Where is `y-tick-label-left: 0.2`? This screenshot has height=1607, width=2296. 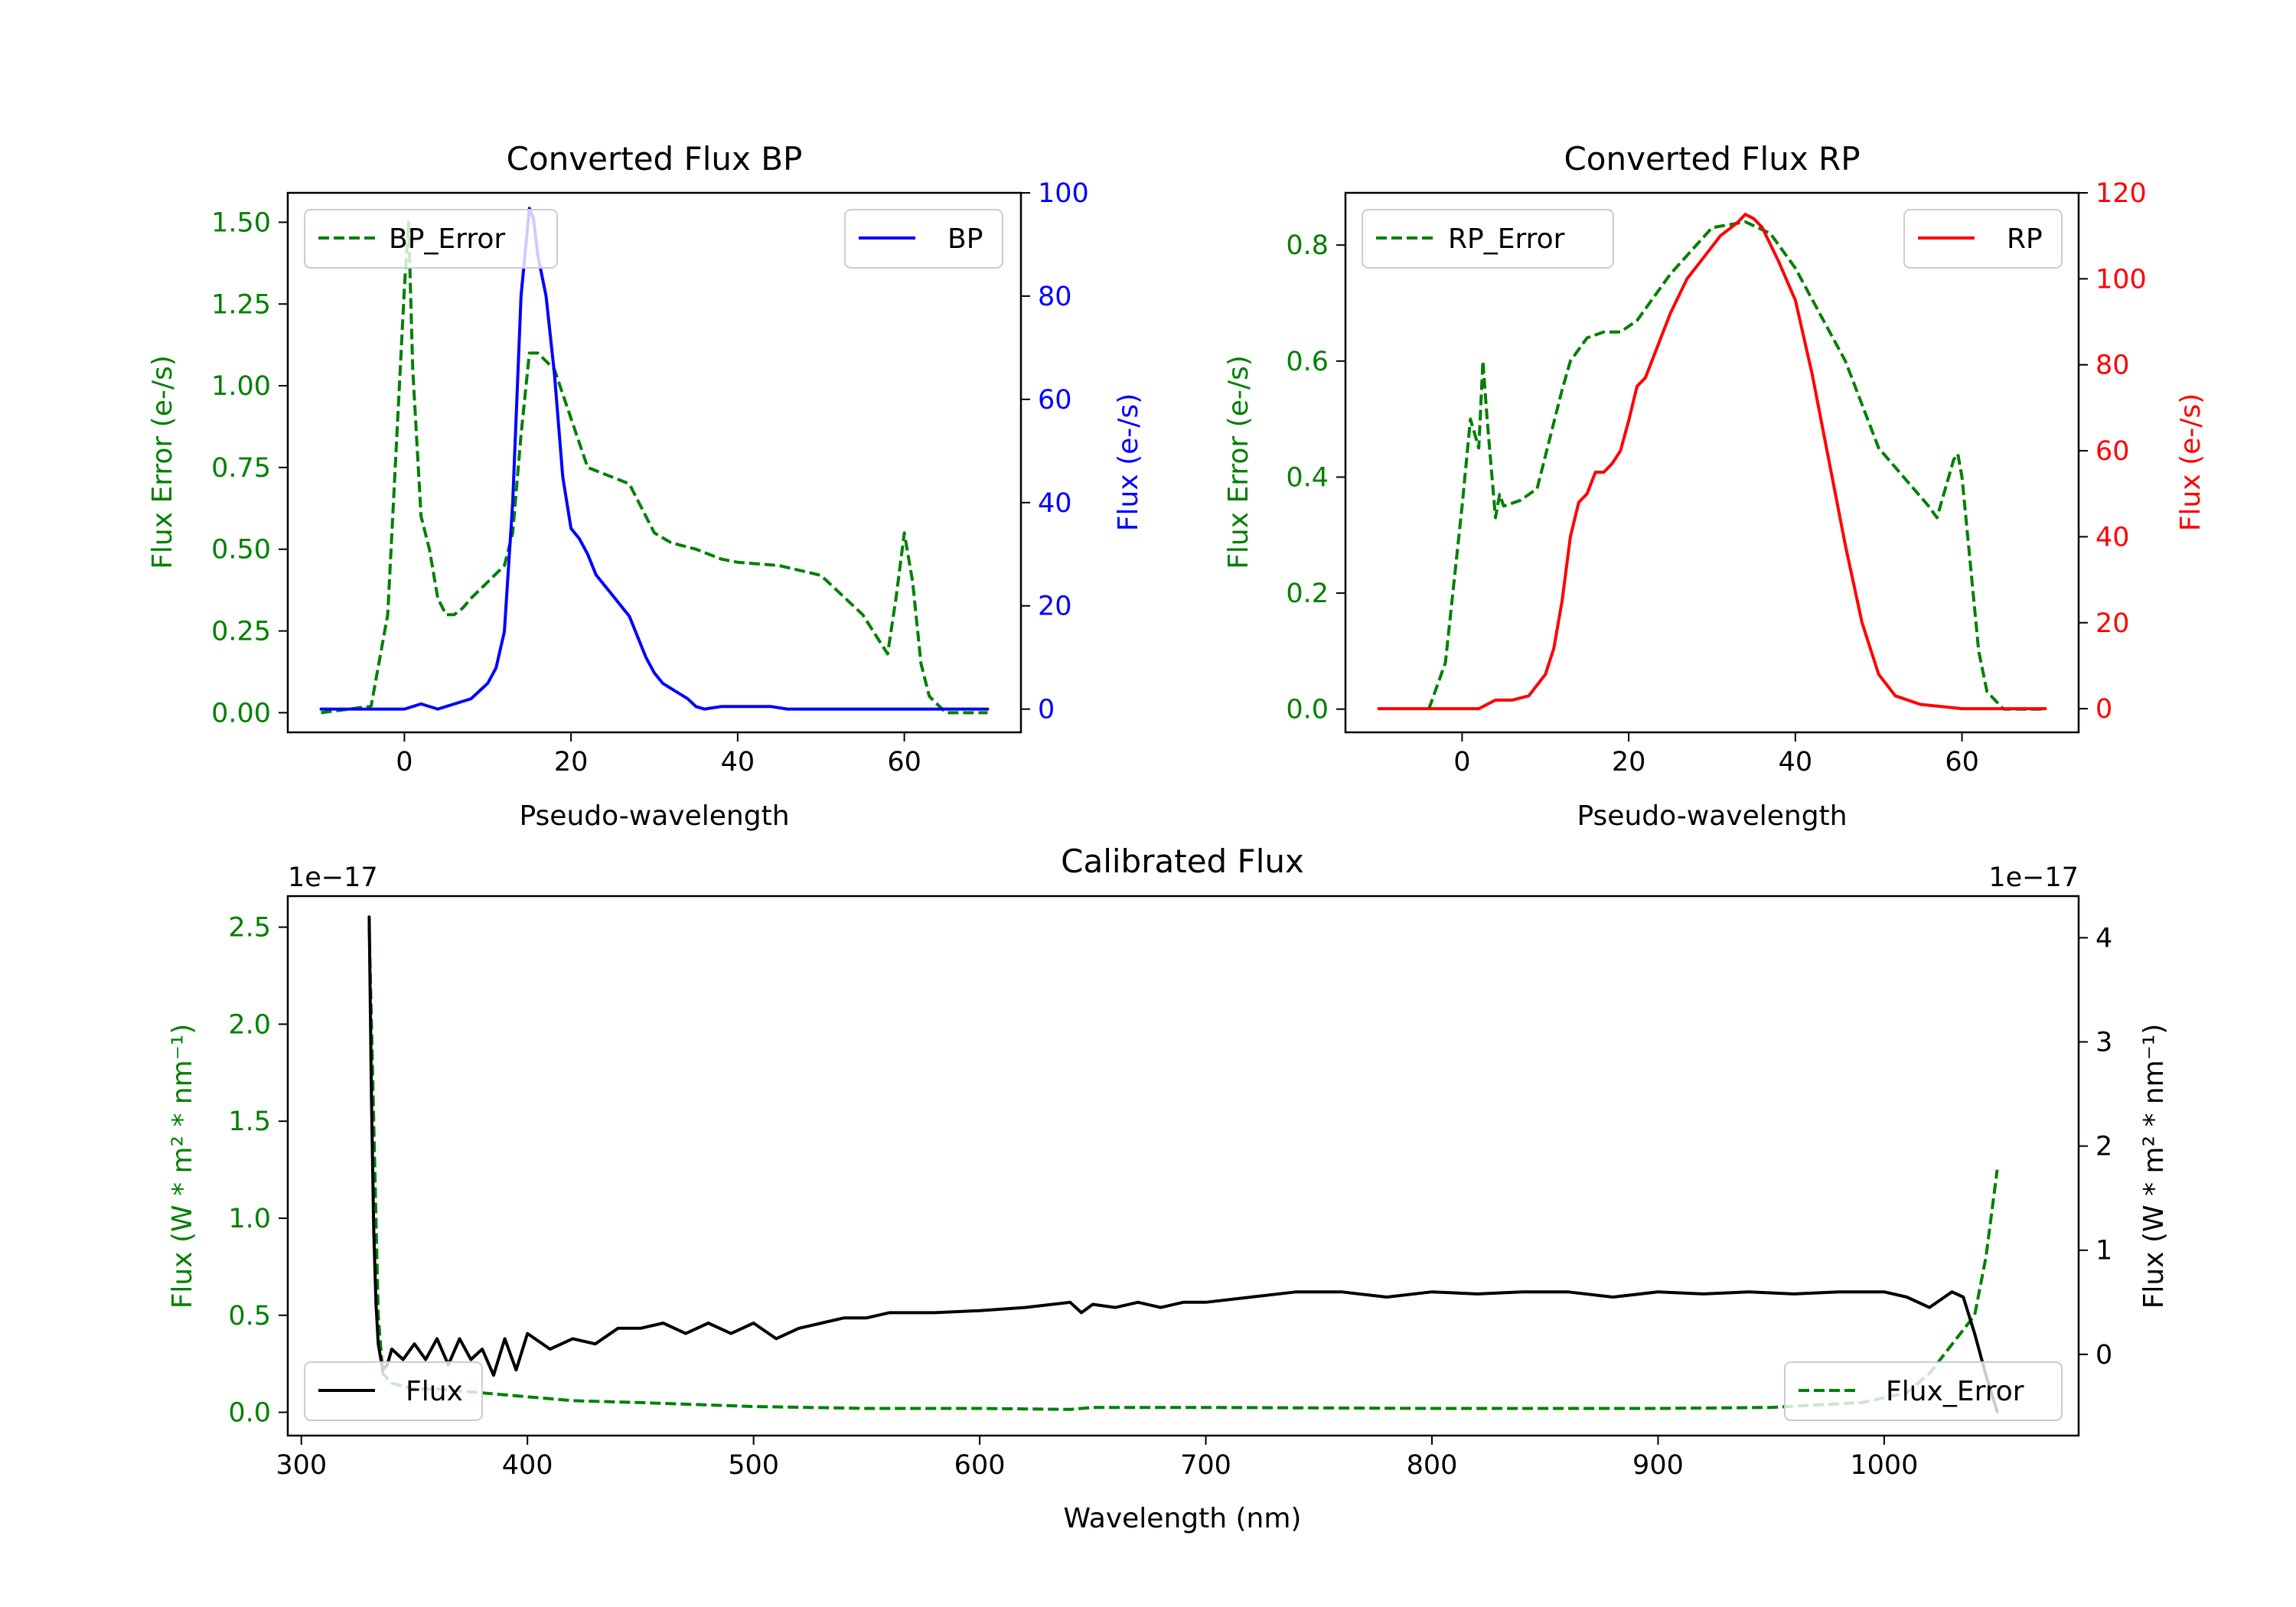 y-tick-label-left: 0.2 is located at coordinates (1307, 594).